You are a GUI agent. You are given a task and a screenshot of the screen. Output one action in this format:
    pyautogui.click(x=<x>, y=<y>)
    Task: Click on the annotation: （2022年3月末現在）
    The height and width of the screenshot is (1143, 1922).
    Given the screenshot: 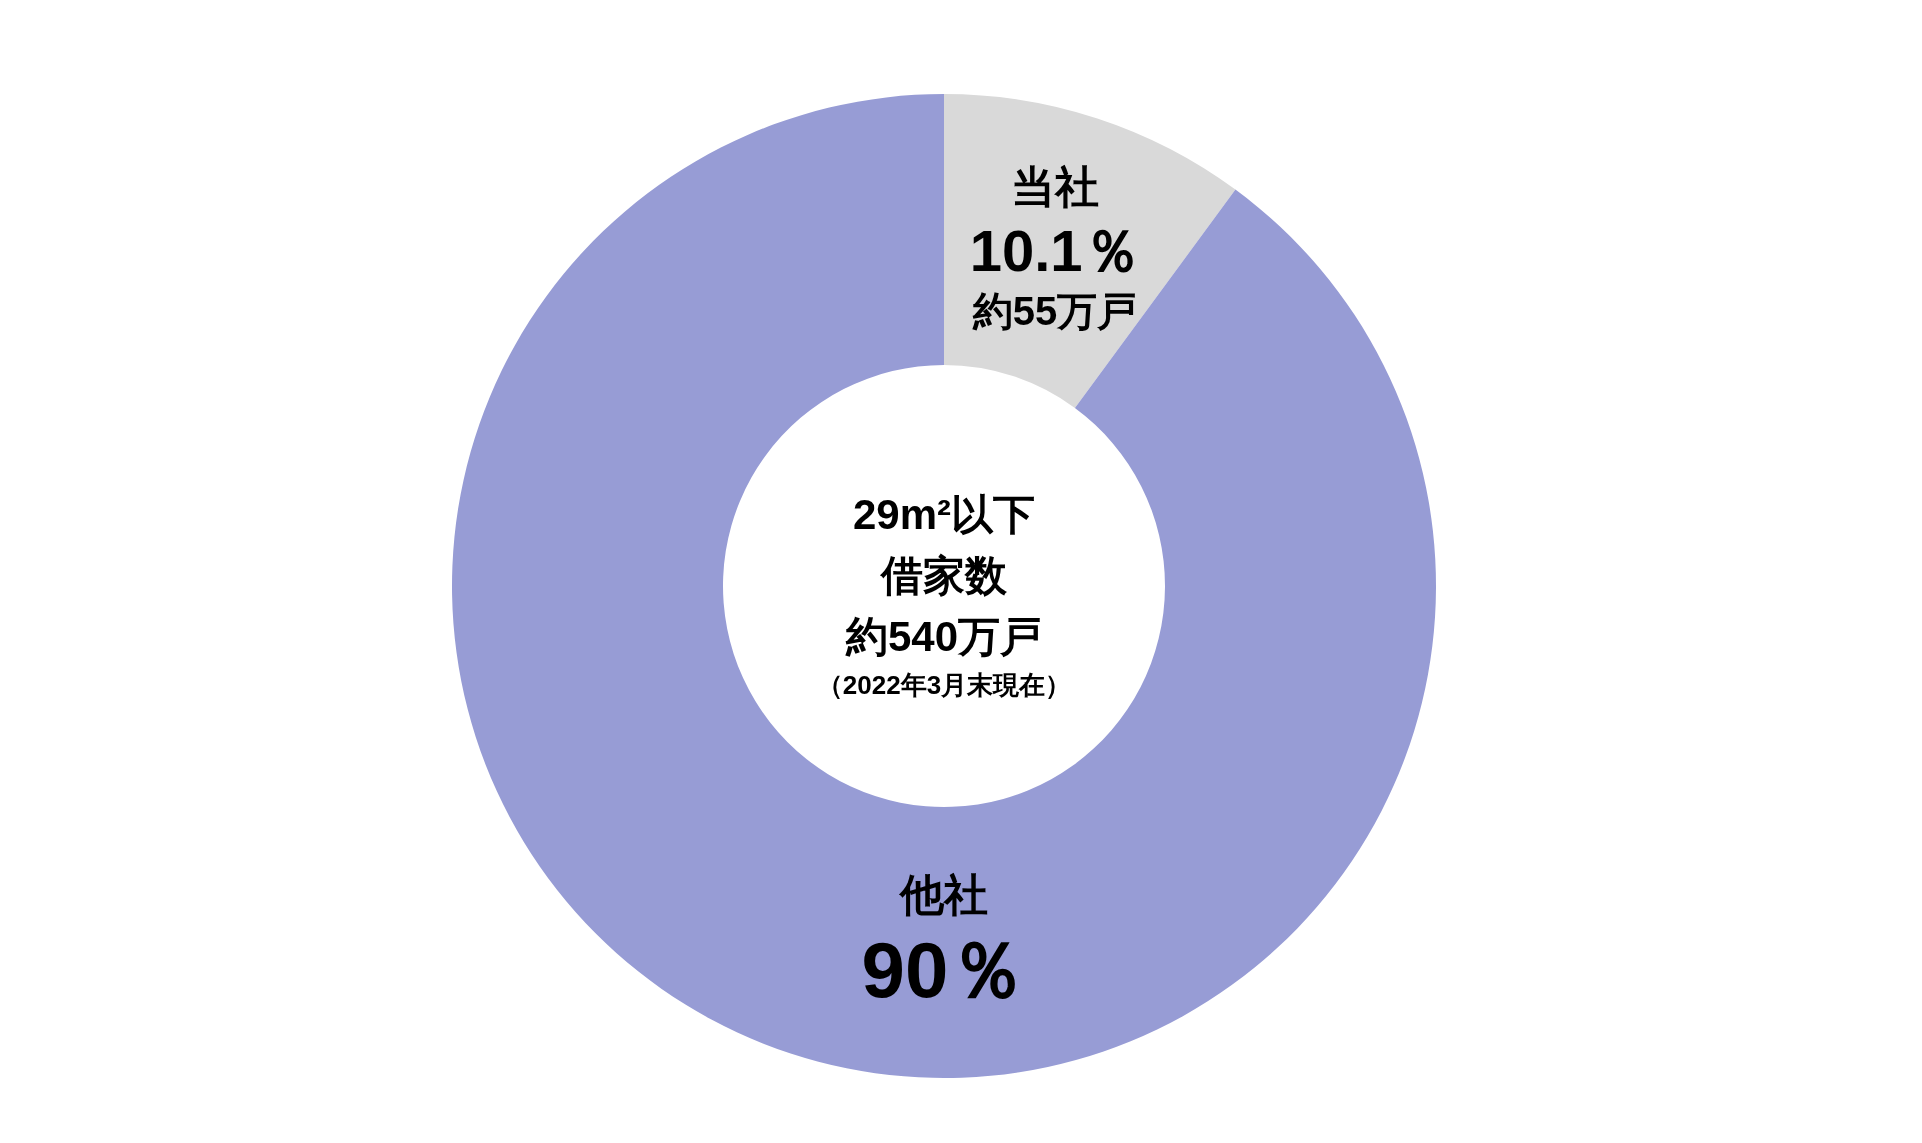 What is the action you would take?
    pyautogui.click(x=944, y=685)
    